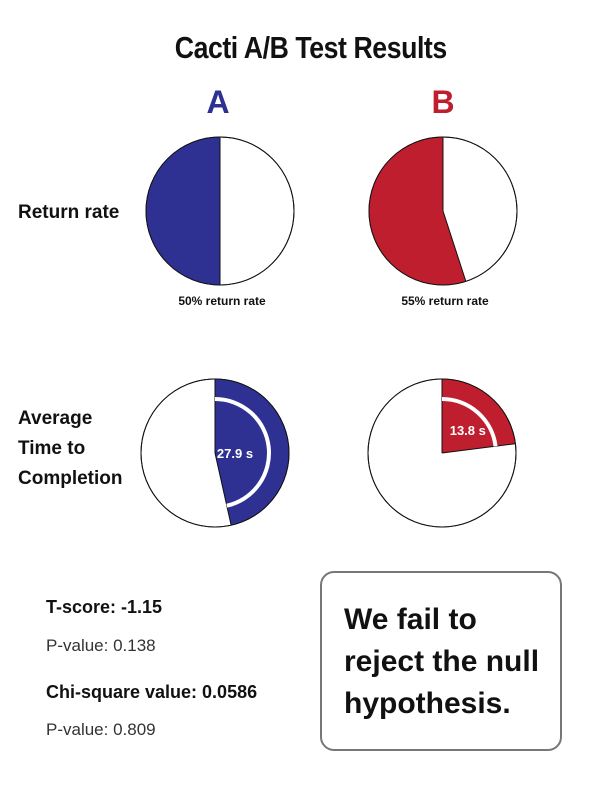 The height and width of the screenshot is (792, 612). Describe the element at coordinates (183, 211) in the screenshot. I see `return-rate-slice-a` at that location.